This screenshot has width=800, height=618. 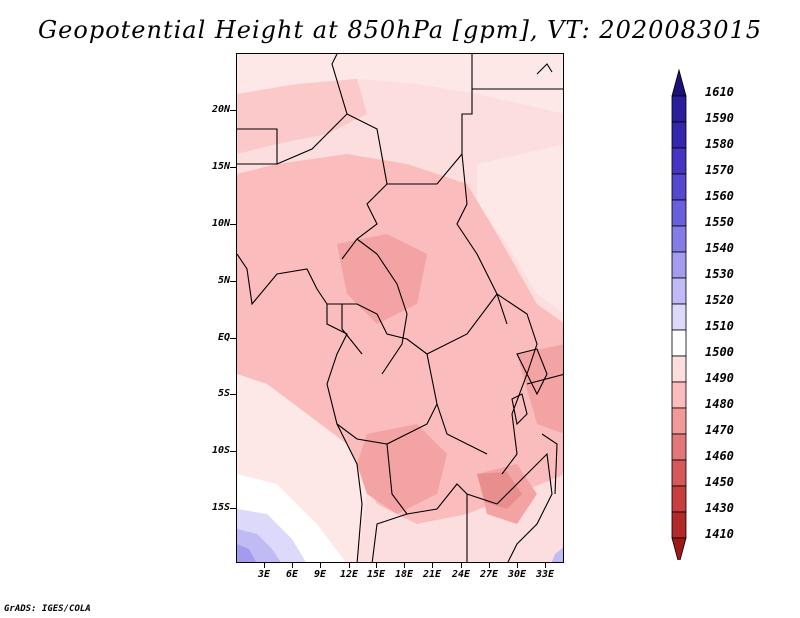 I want to click on colorbar, so click(x=679, y=314).